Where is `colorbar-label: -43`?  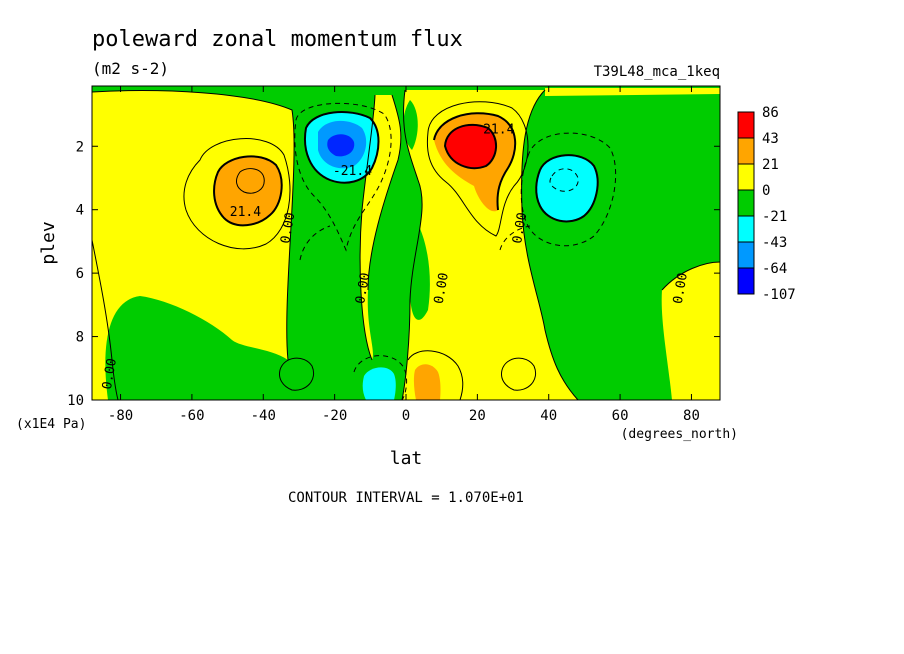 colorbar-label: -43 is located at coordinates (774, 243).